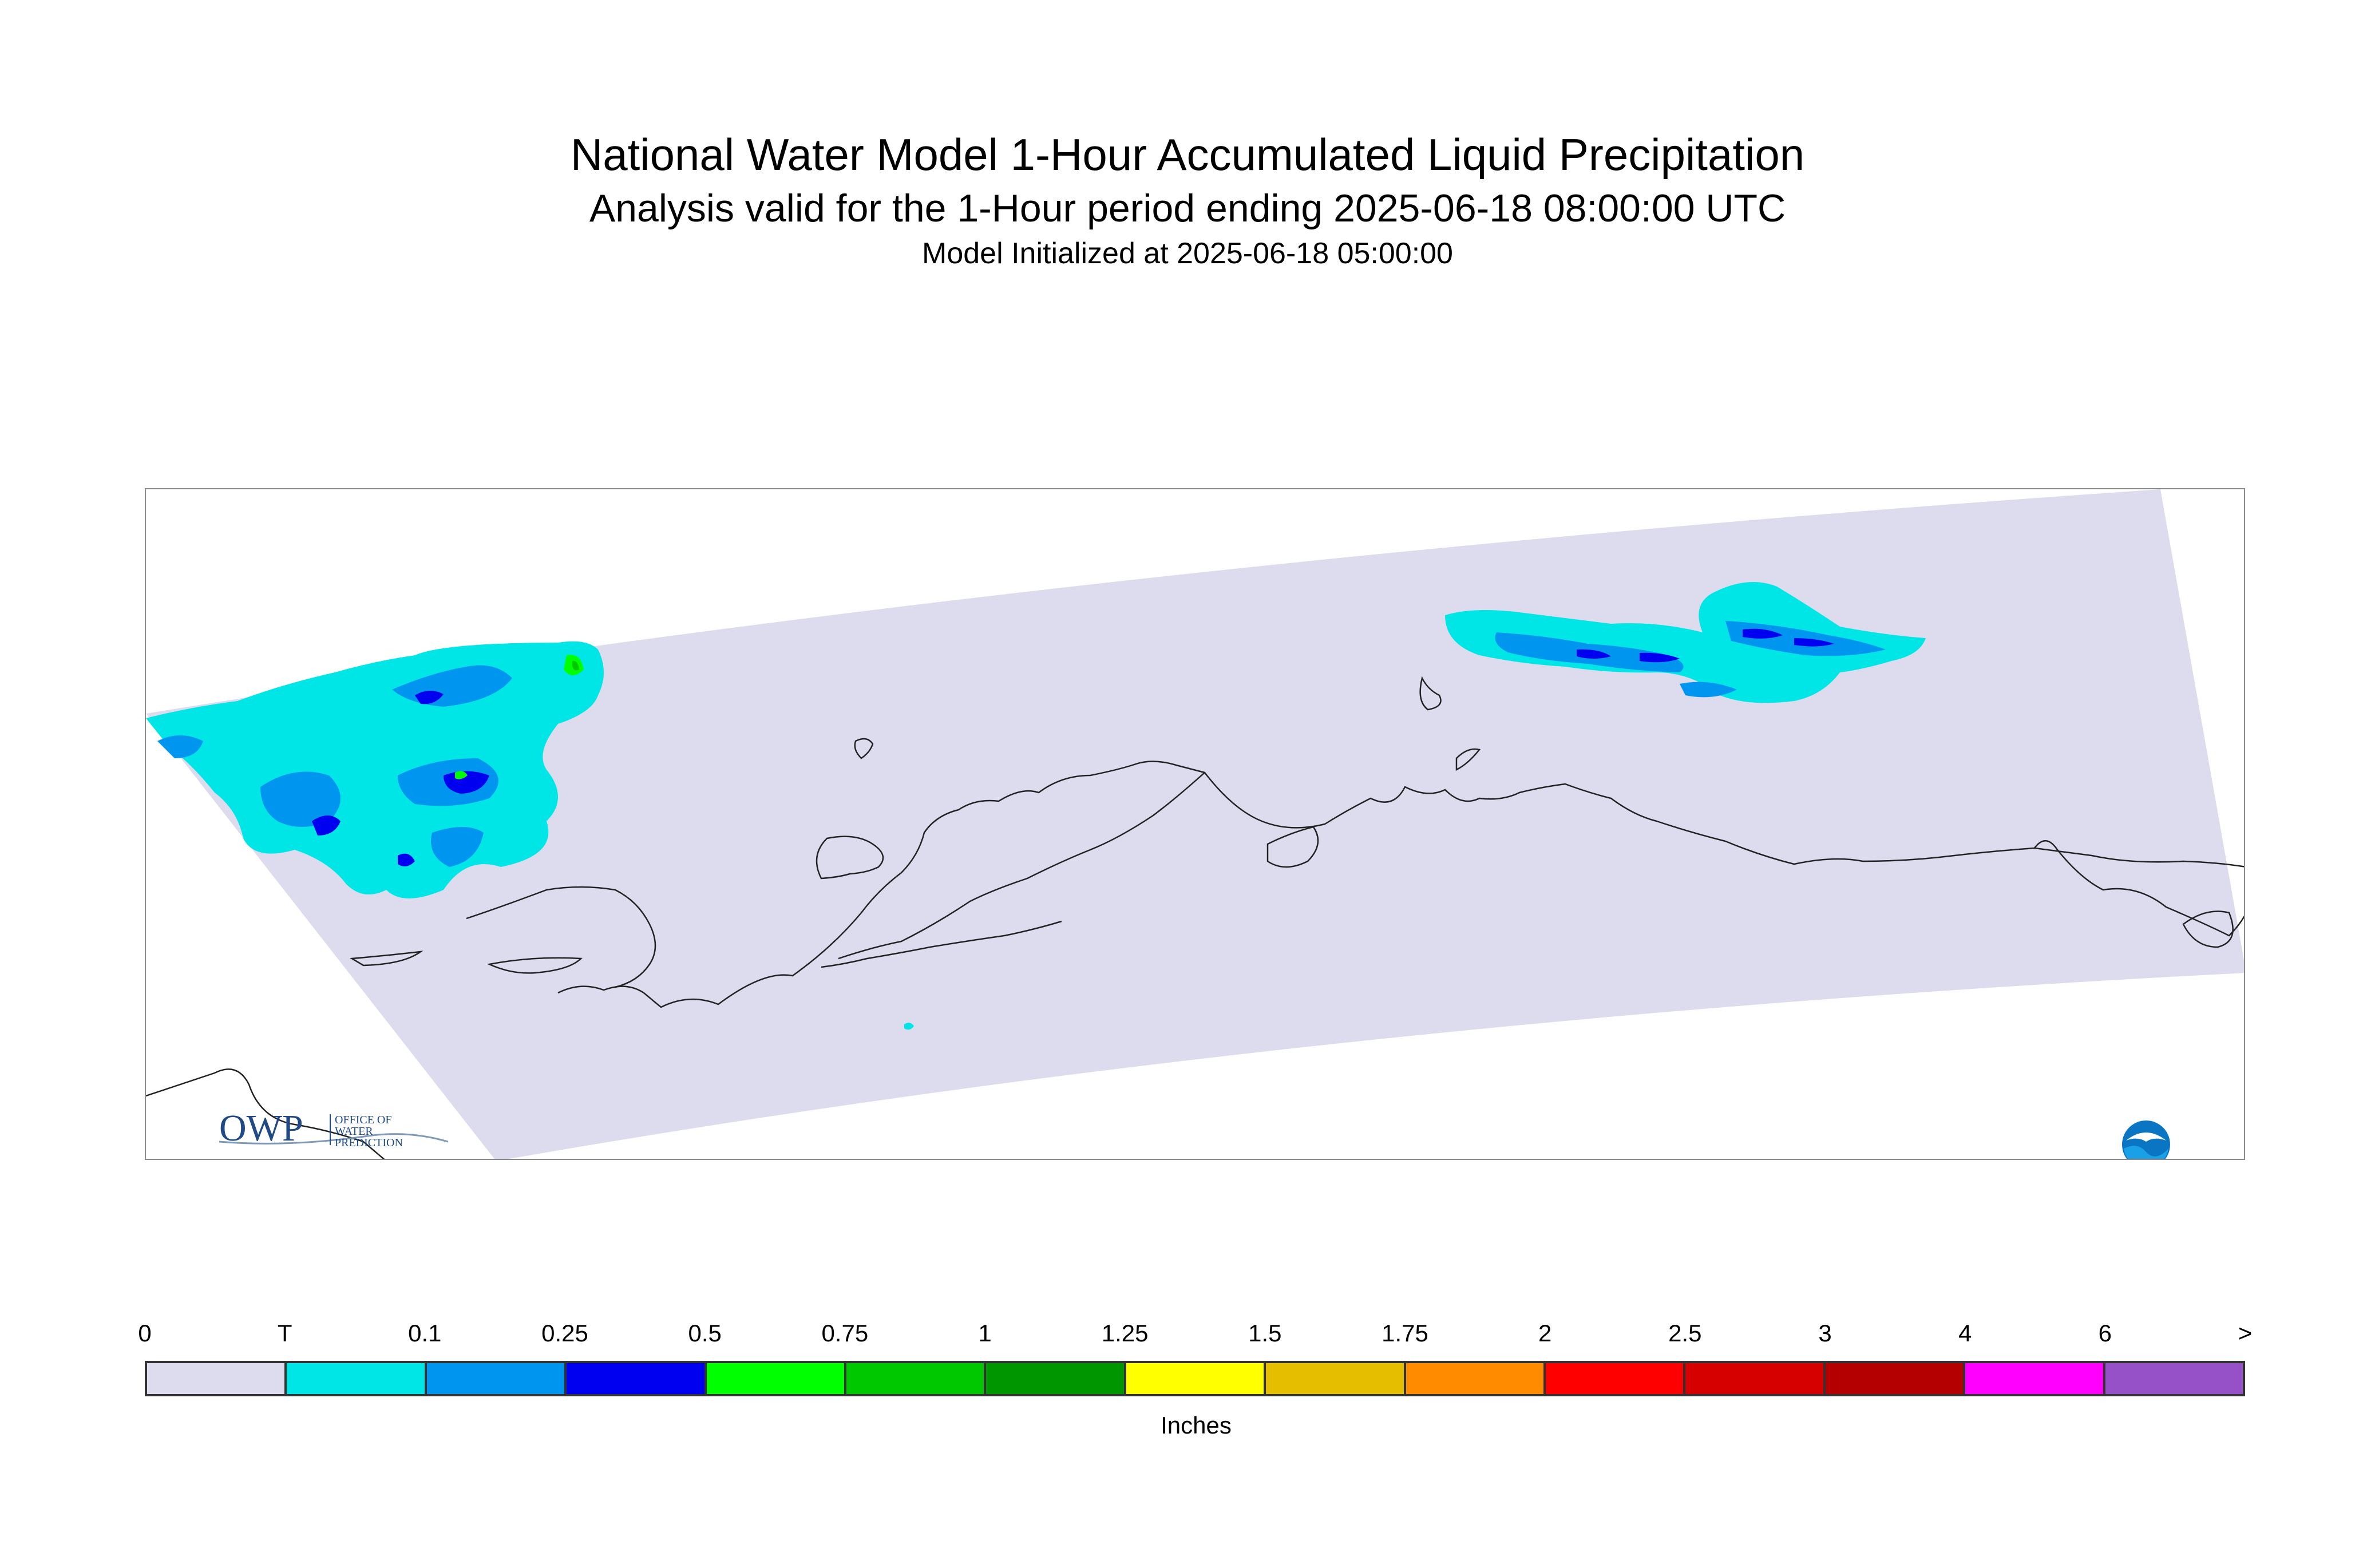 This screenshot has width=2375, height=1568. I want to click on legend-tick-label: 2.5, so click(1685, 1333).